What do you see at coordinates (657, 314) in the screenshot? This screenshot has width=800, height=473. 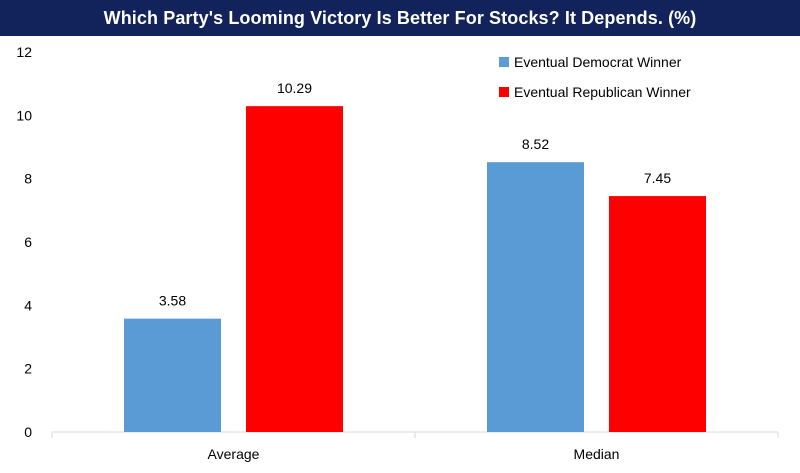 I see `bar-eventual-republican-winner-median` at bounding box center [657, 314].